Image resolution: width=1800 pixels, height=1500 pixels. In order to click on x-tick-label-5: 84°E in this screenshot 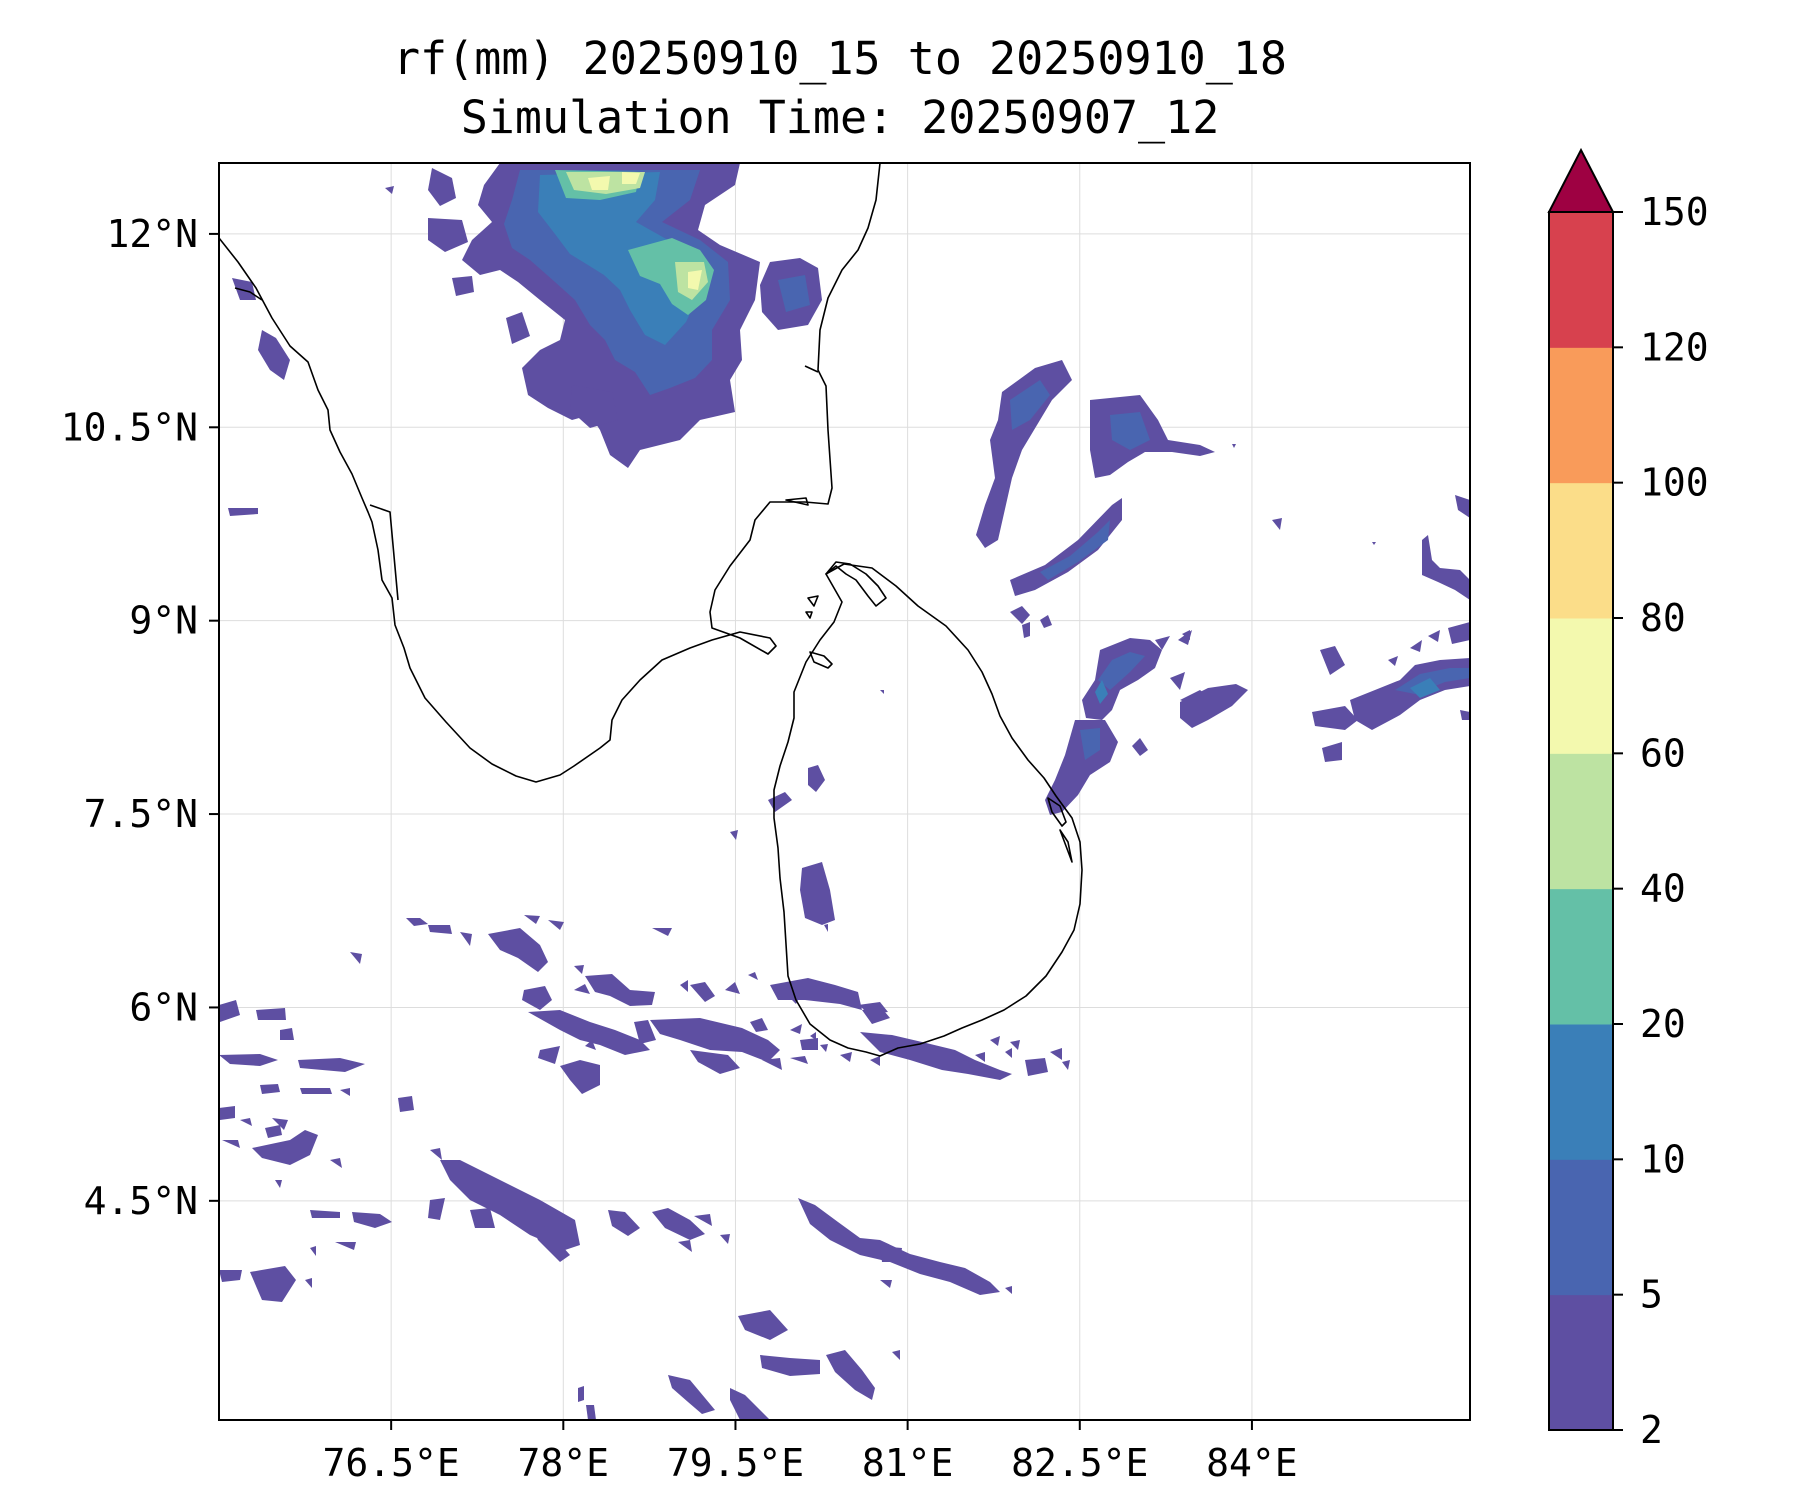, I will do `click(1252, 1463)`.